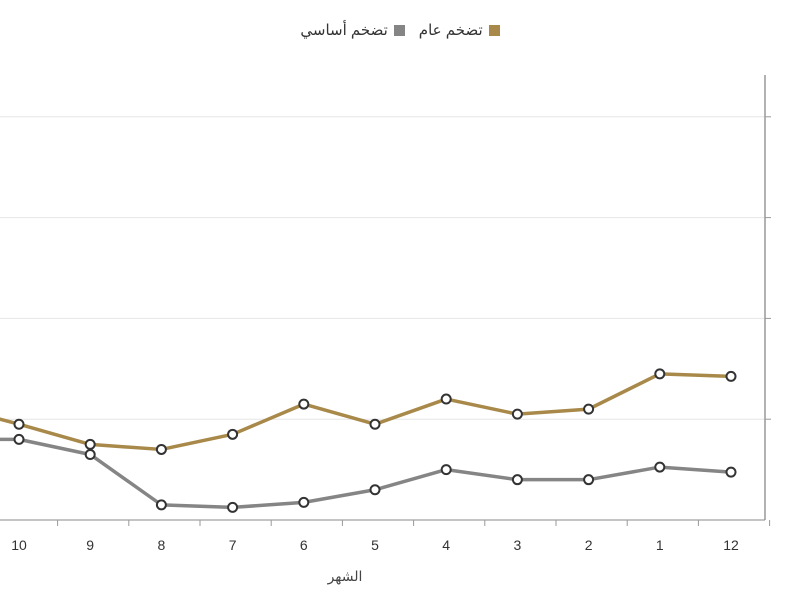 Image resolution: width=800 pixels, height=600 pixels. I want to click on legend-item-core-inflation: تضخم أساسي, so click(352, 30).